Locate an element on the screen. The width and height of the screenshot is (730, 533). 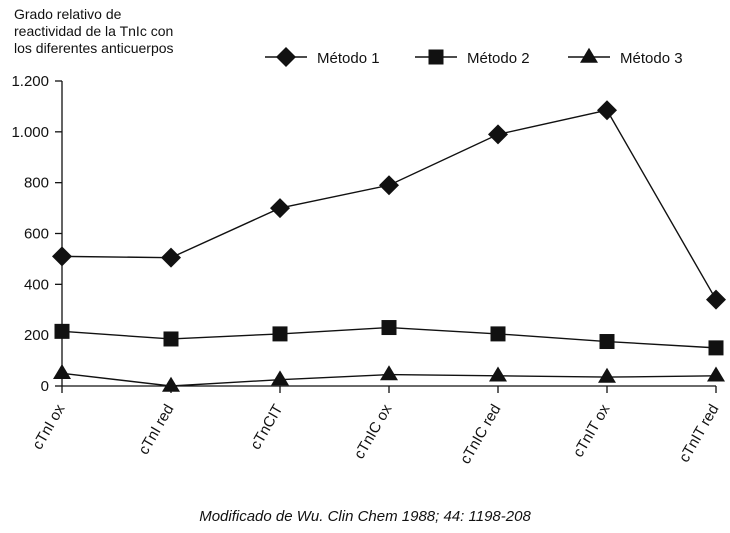
x-tick-label: cTnCIT is located at coordinates (266, 427).